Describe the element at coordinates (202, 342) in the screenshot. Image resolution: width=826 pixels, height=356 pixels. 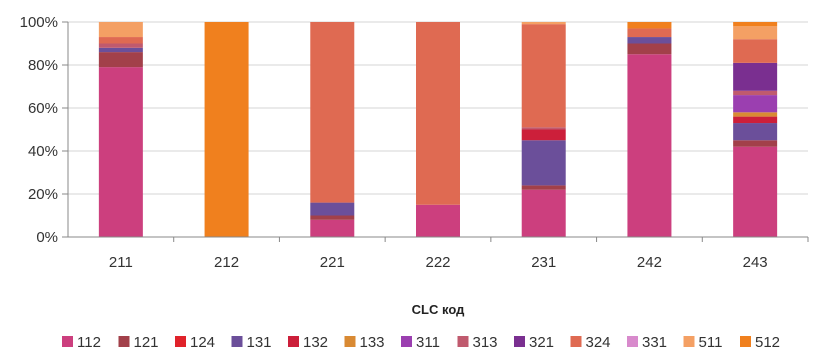
I see `legend-label: 124` at that location.